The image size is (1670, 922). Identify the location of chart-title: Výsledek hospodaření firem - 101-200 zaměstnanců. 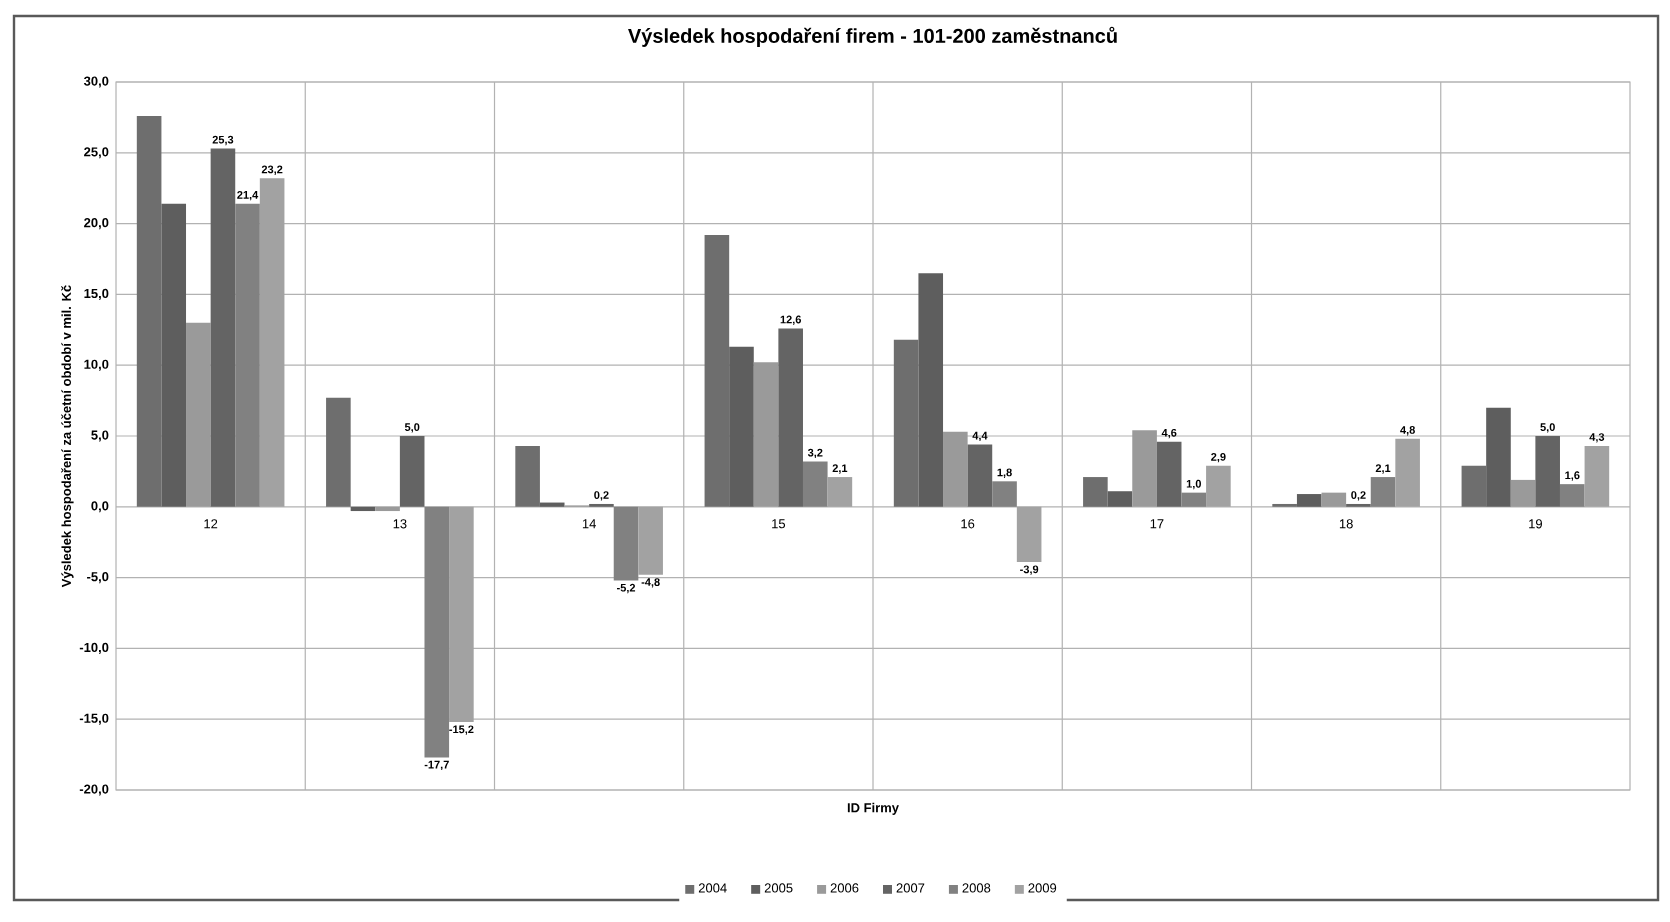
(872, 36).